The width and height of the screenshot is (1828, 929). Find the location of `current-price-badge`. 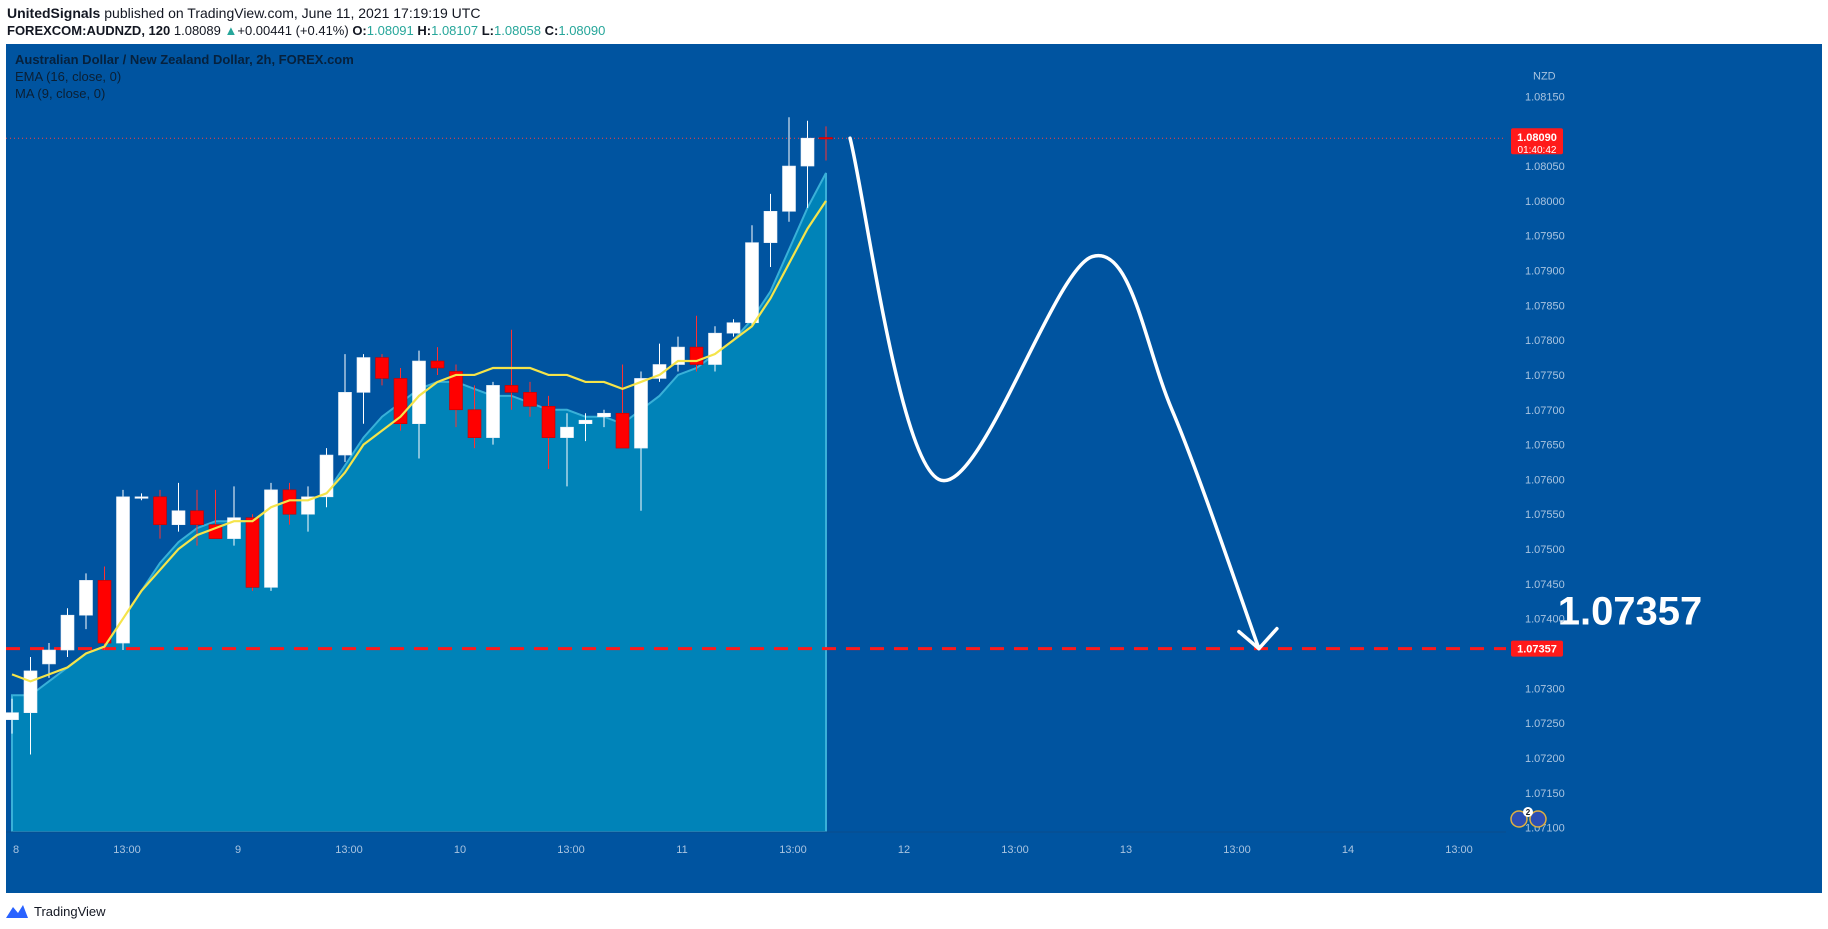

current-price-badge is located at coordinates (1537, 141).